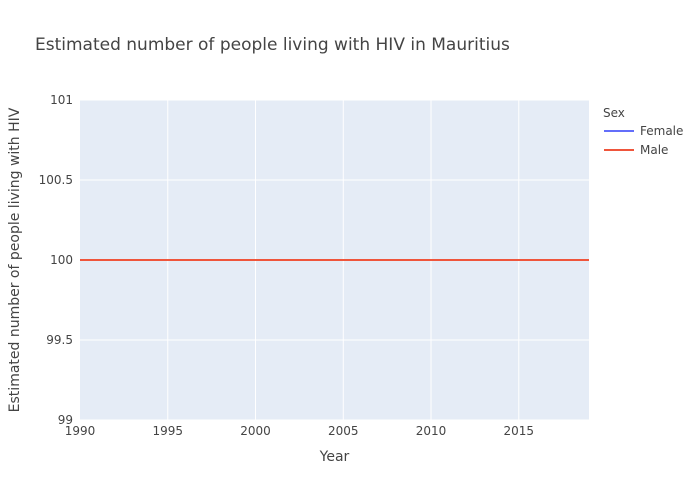 This screenshot has width=700, height=500. I want to click on legend: Sex Female Male, so click(643, 131).